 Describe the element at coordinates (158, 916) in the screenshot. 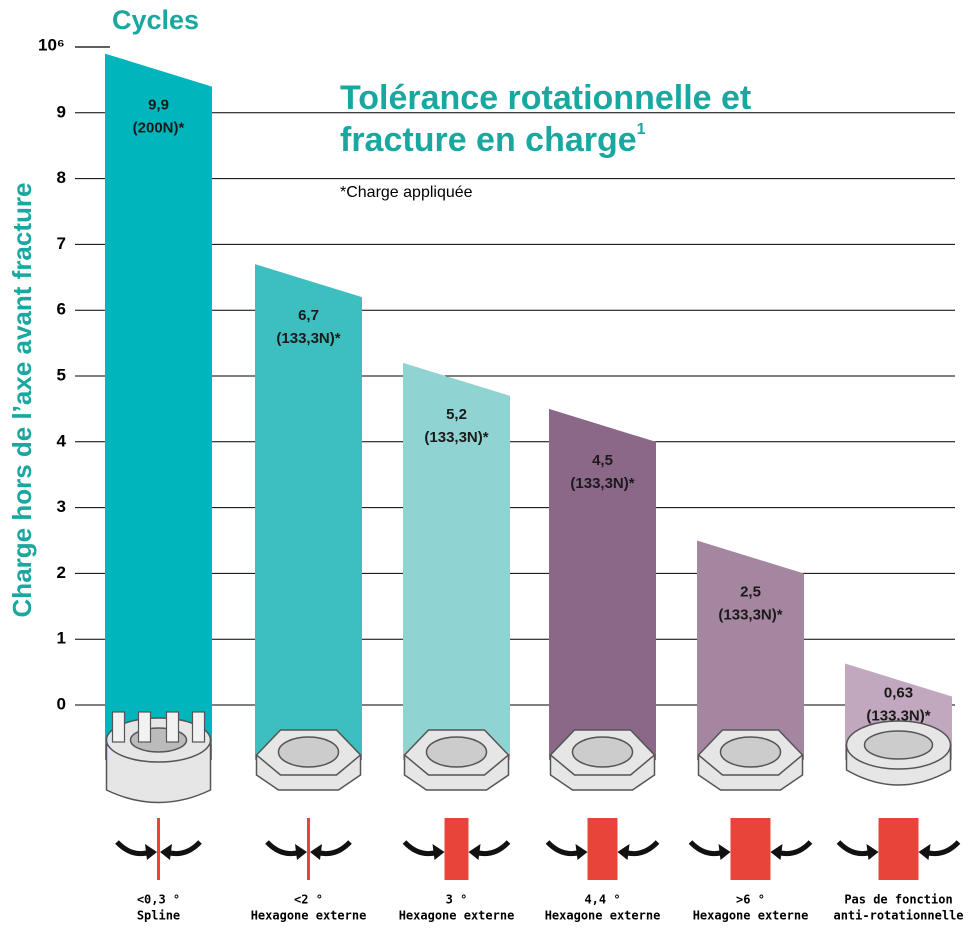

I see `x-tick-description: Spline` at that location.